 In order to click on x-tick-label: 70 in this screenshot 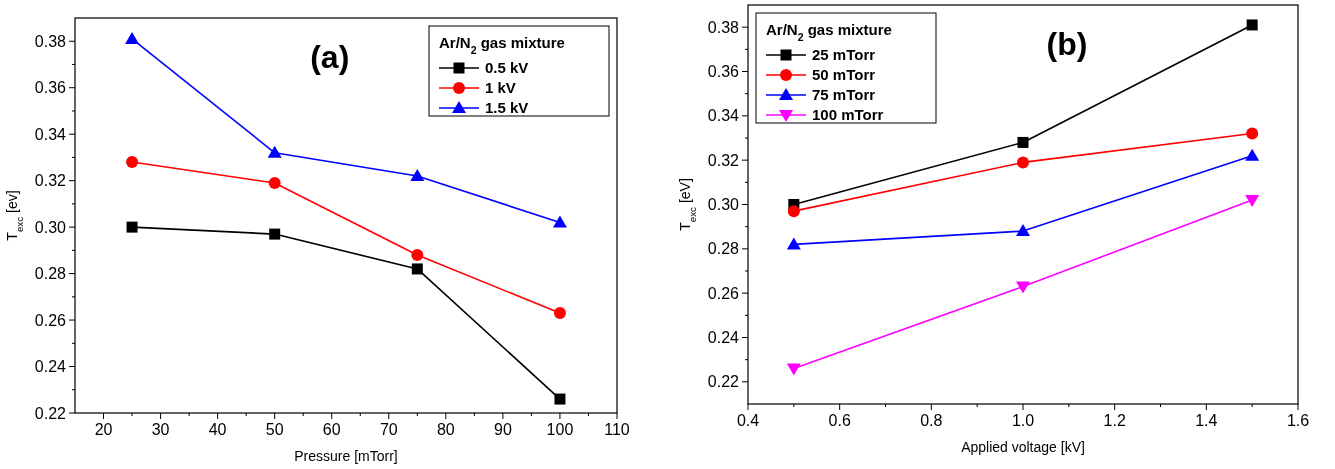, I will do `click(388, 429)`.